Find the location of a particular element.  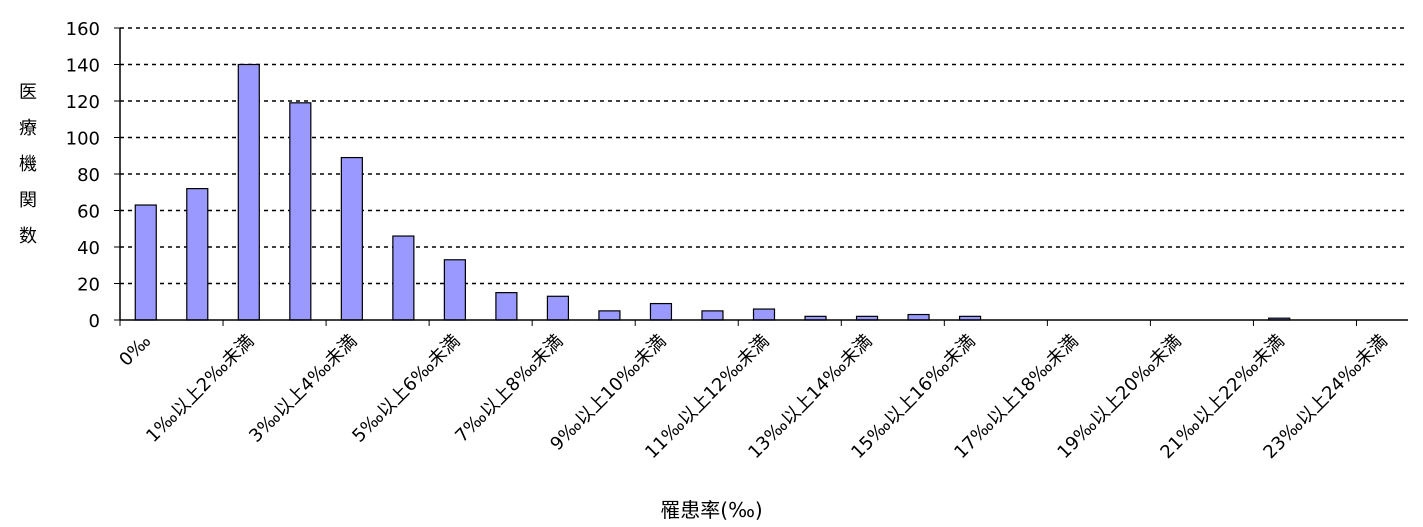

y-tick-labels: 0 20 40 60 80 100 120 140 160 is located at coordinates (83, 175).